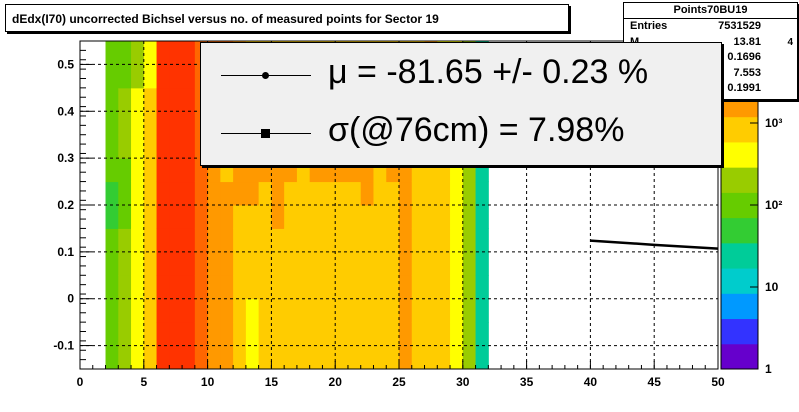 This screenshot has width=799, height=412. I want to click on x-tick-label: 5, so click(143, 382).